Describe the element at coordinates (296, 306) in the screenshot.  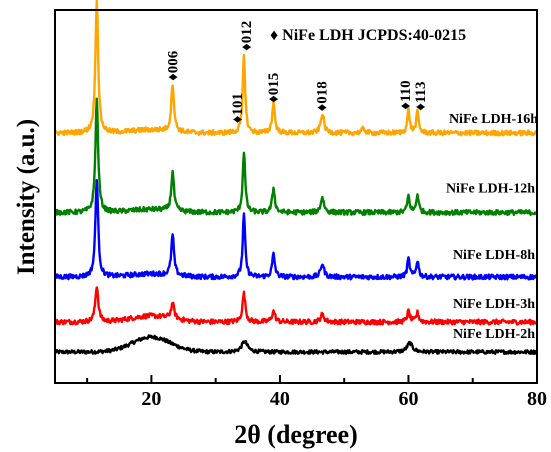
I see `series-line-nife-ldh-3h` at that location.